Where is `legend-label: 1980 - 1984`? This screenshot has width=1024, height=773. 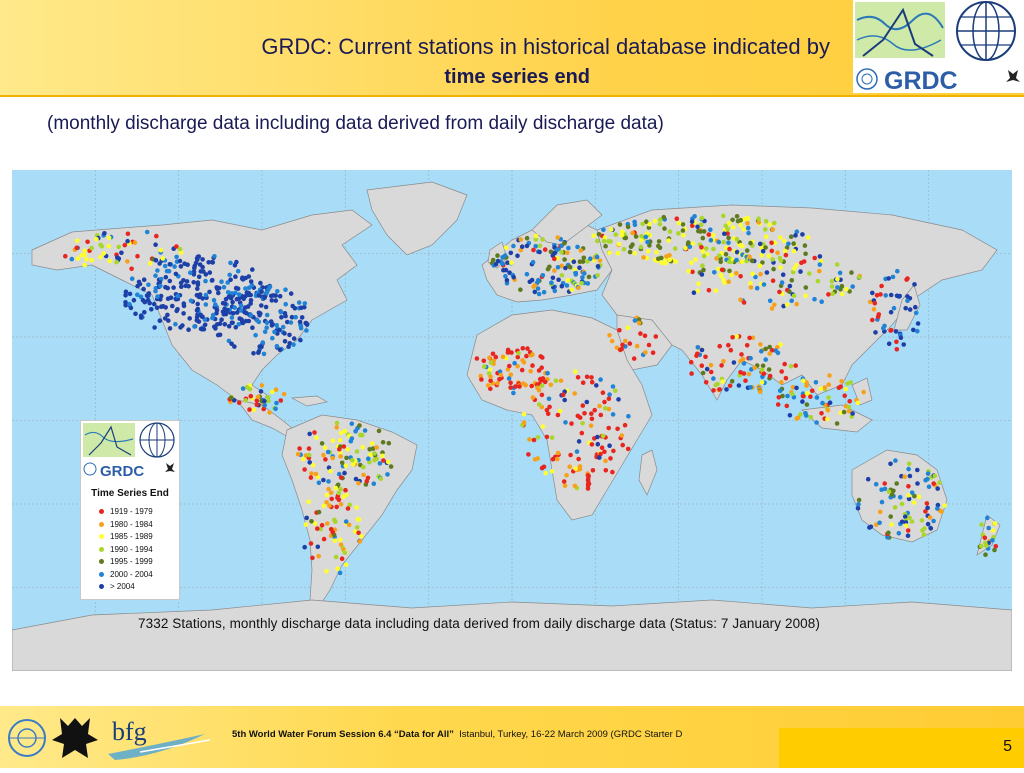
legend-label: 1980 - 1984 is located at coordinates (131, 524).